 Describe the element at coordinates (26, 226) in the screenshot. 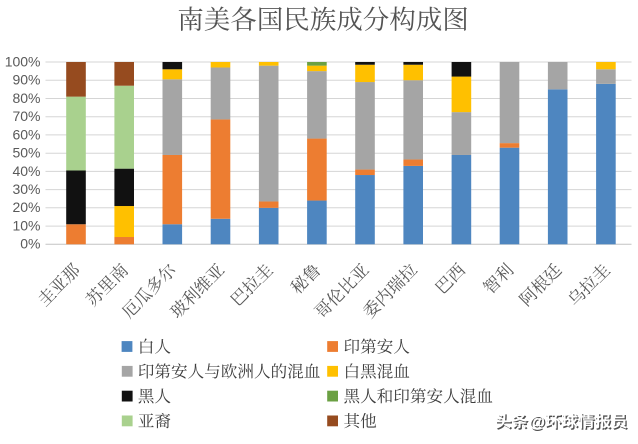

I see `svg-text: 10%` at that location.